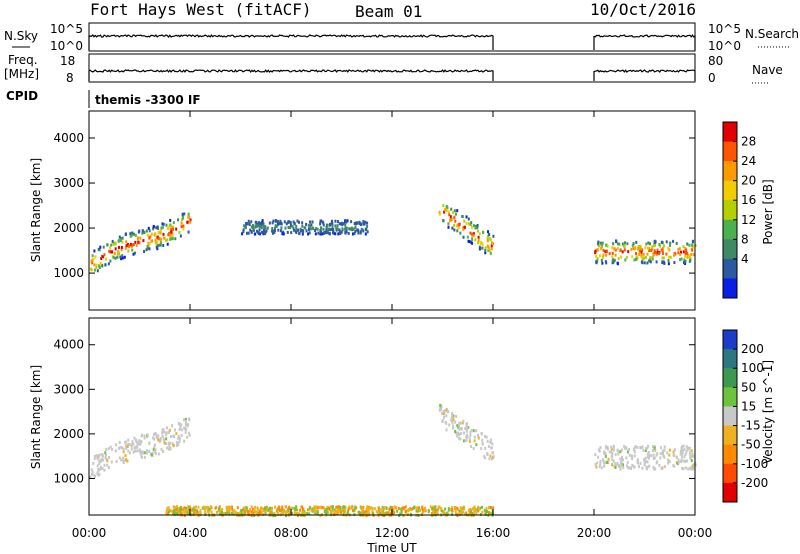  Describe the element at coordinates (392, 42) in the screenshot. I see `nsky-trace` at that location.